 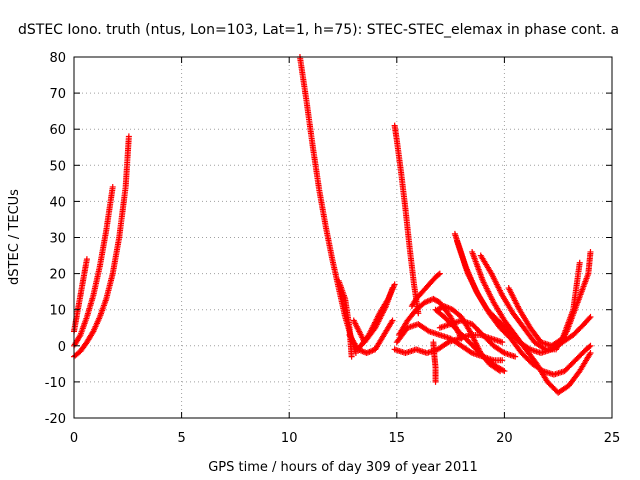 What do you see at coordinates (57, 275) in the screenshot?
I see `y-tick-label: 20` at bounding box center [57, 275].